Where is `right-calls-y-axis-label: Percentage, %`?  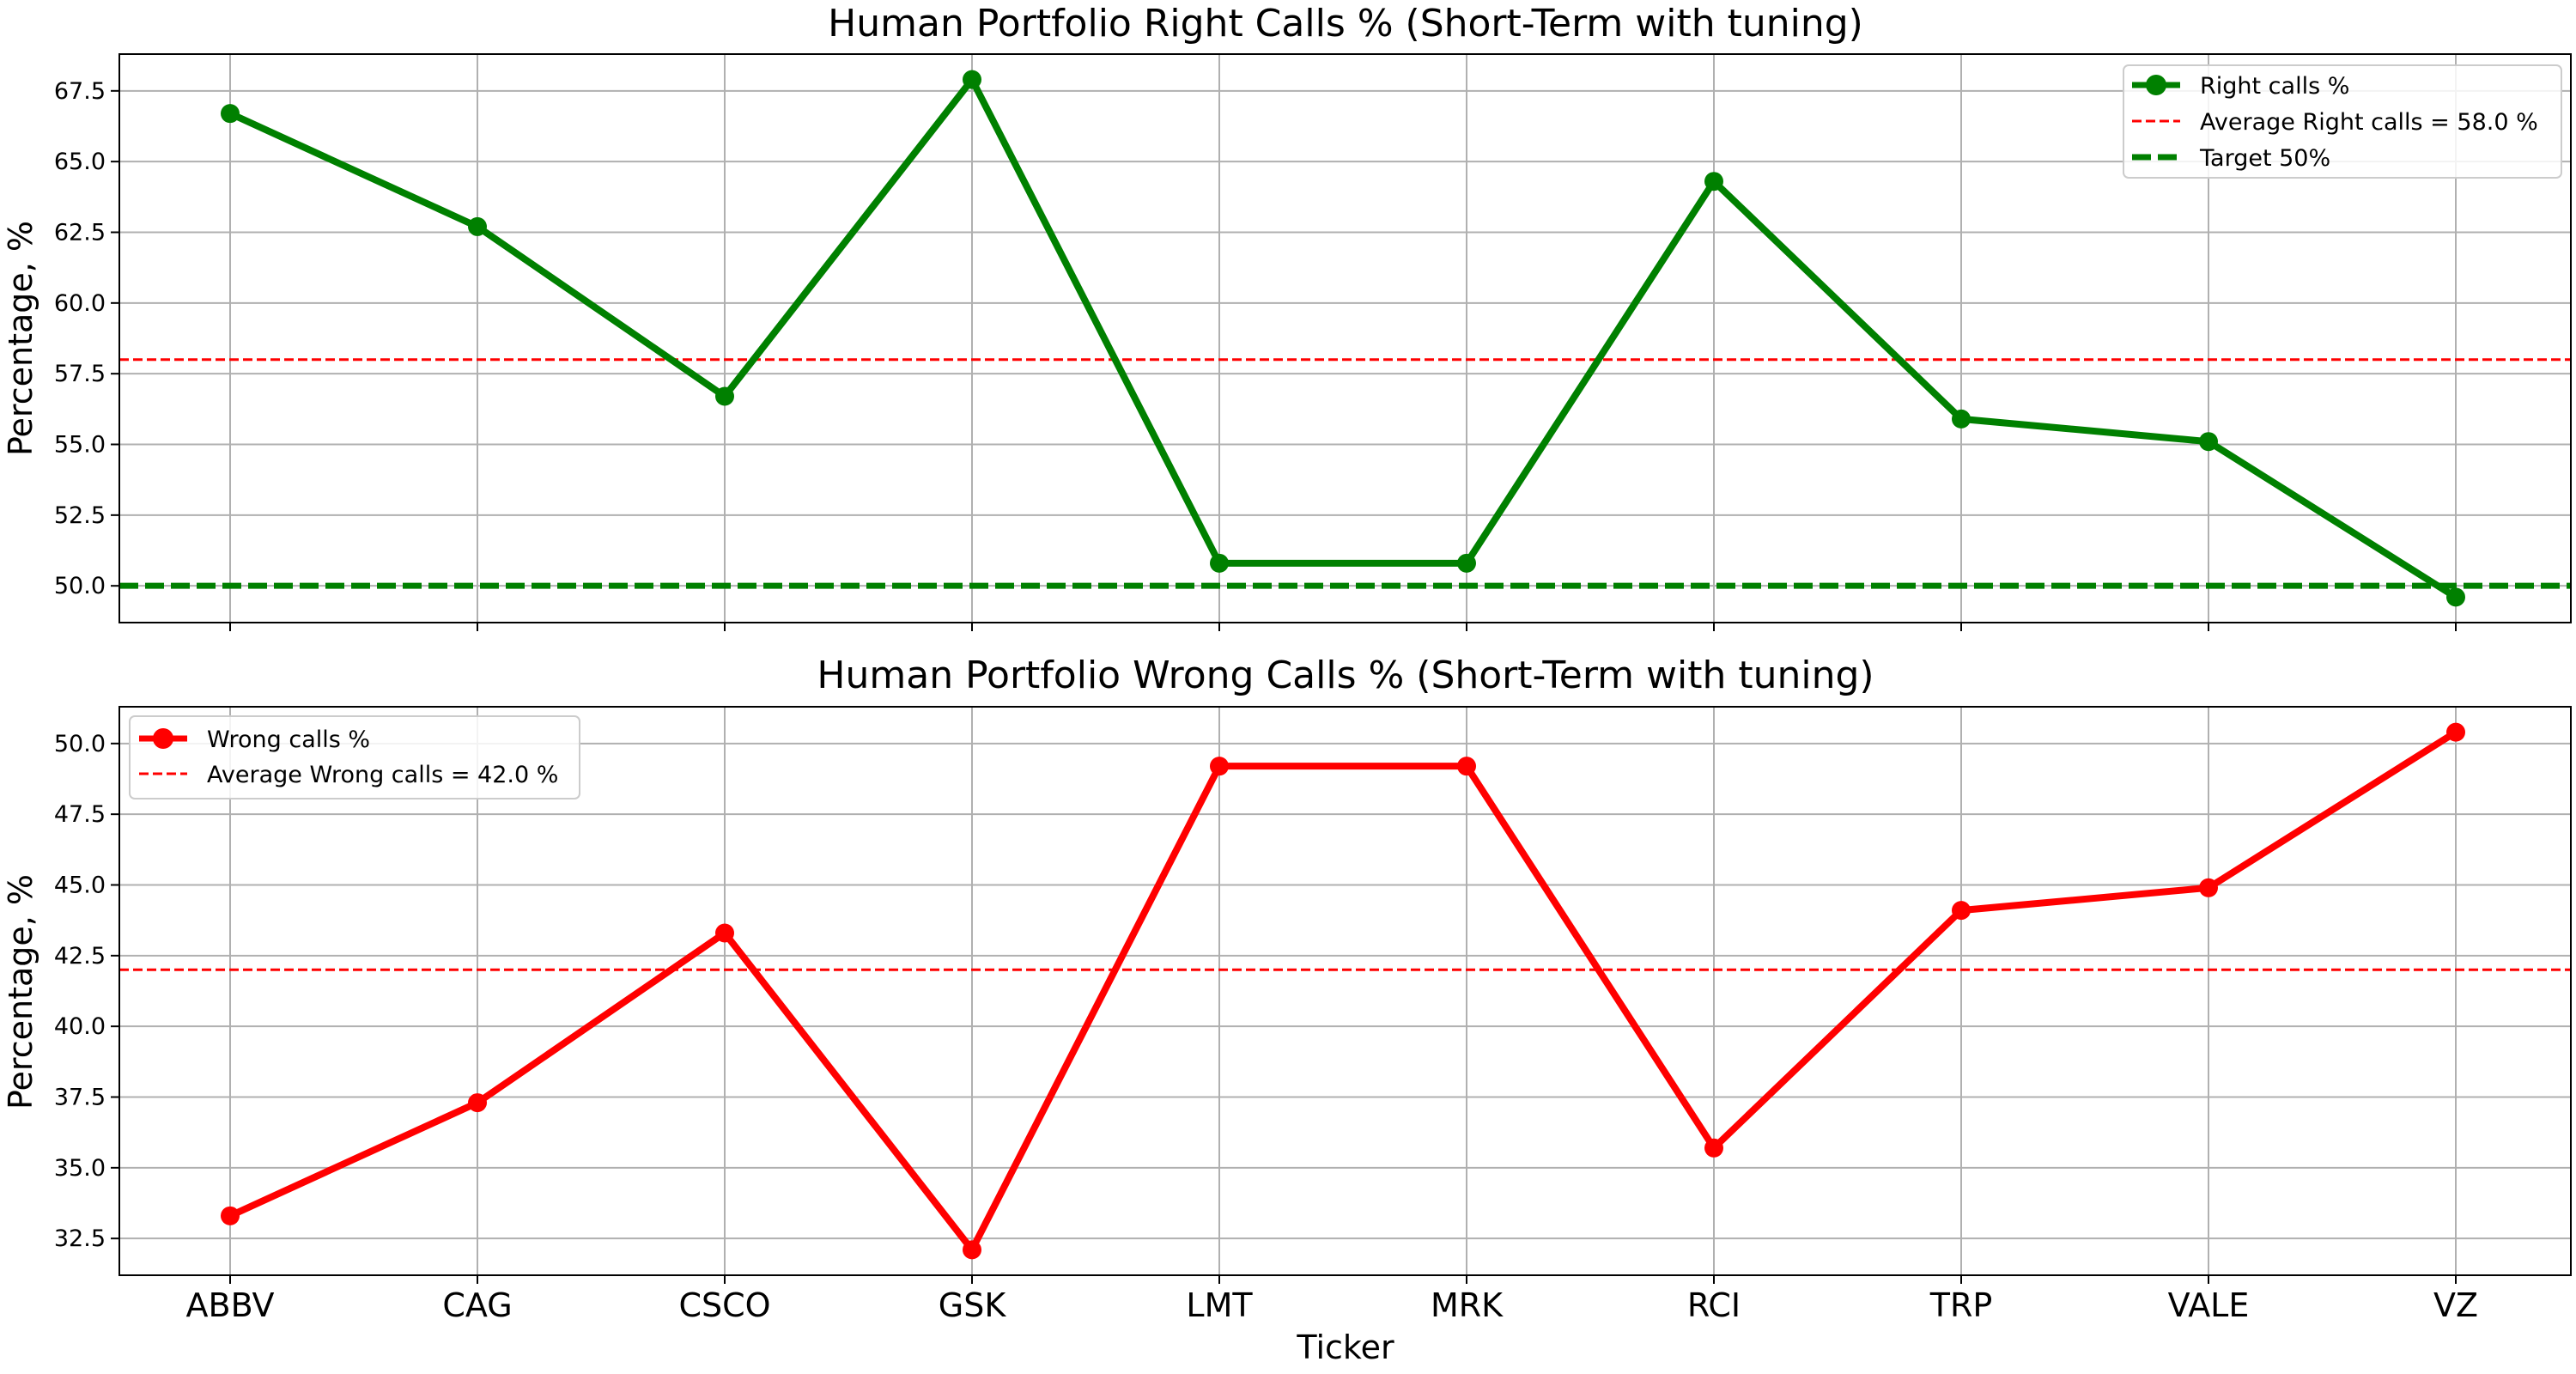 right-calls-y-axis-label: Percentage, % is located at coordinates (21, 338).